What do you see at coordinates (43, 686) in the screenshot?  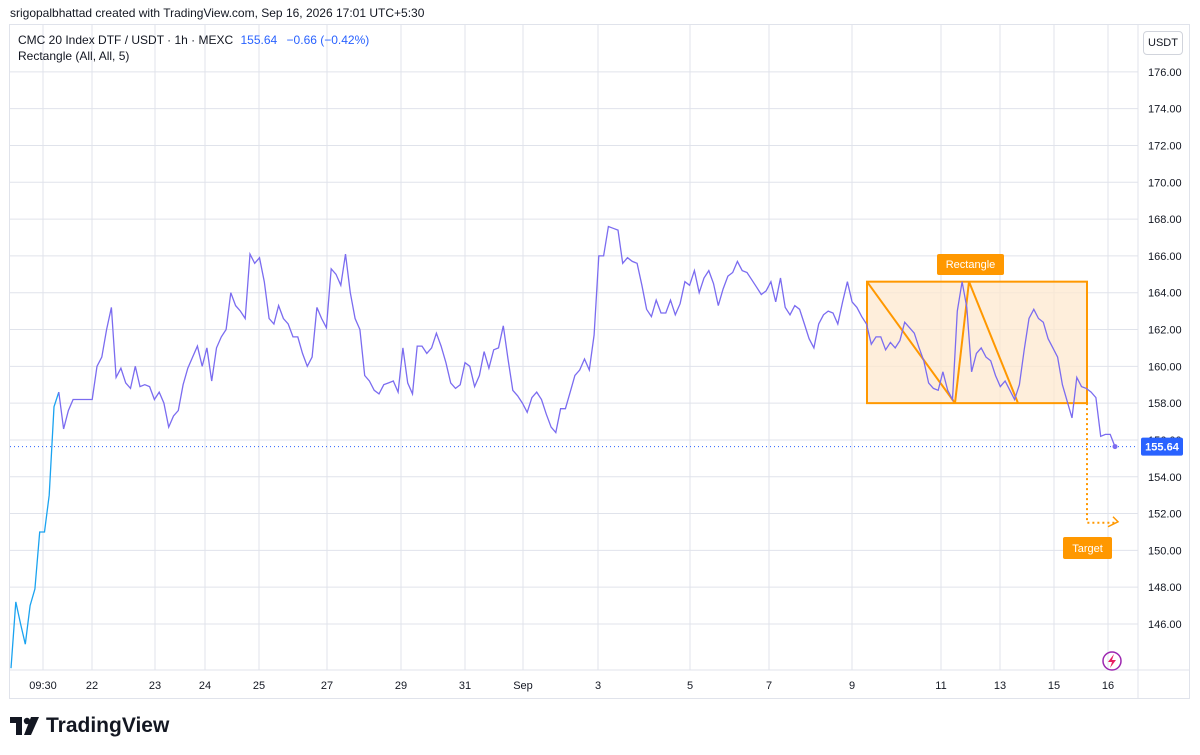 I see `time-tick-label: 09:30` at bounding box center [43, 686].